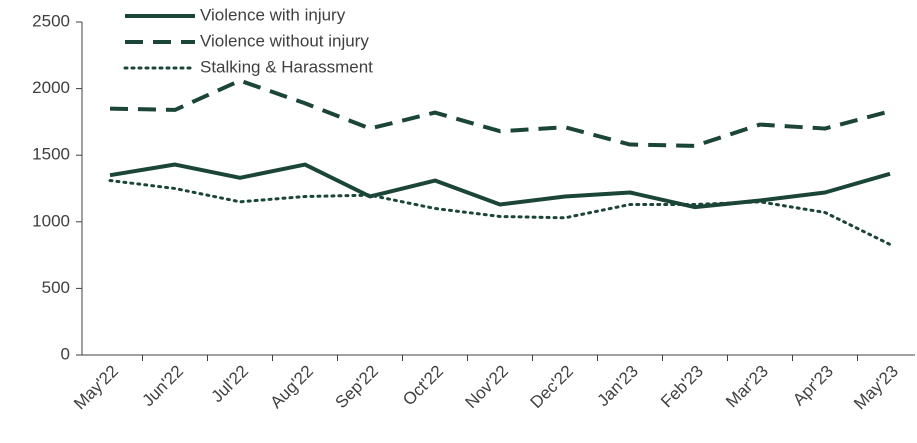 This screenshot has height=443, width=917. Describe the element at coordinates (230, 384) in the screenshot. I see `x-tick-label: Jul'22` at that location.